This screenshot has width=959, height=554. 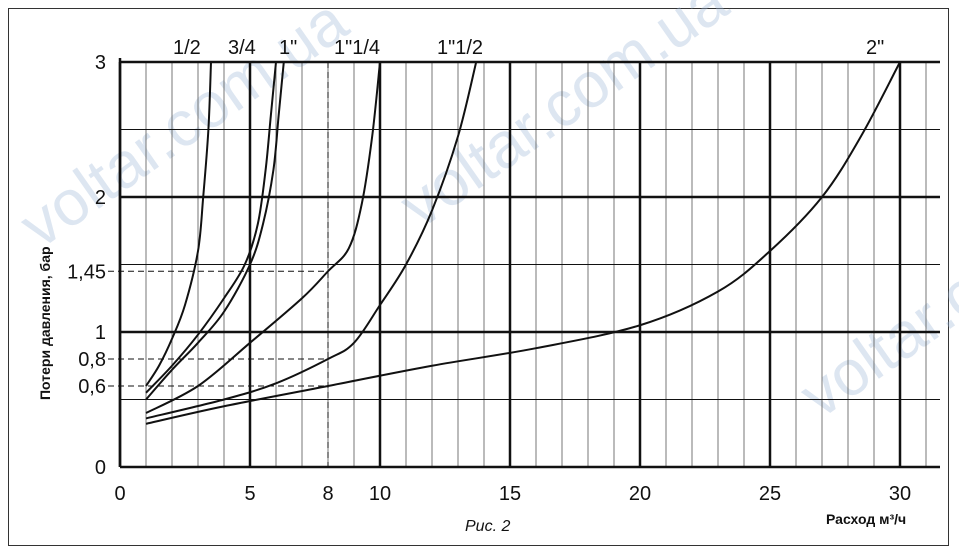 What do you see at coordinates (119, 494) in the screenshot?
I see `x-tick-label: 0` at bounding box center [119, 494].